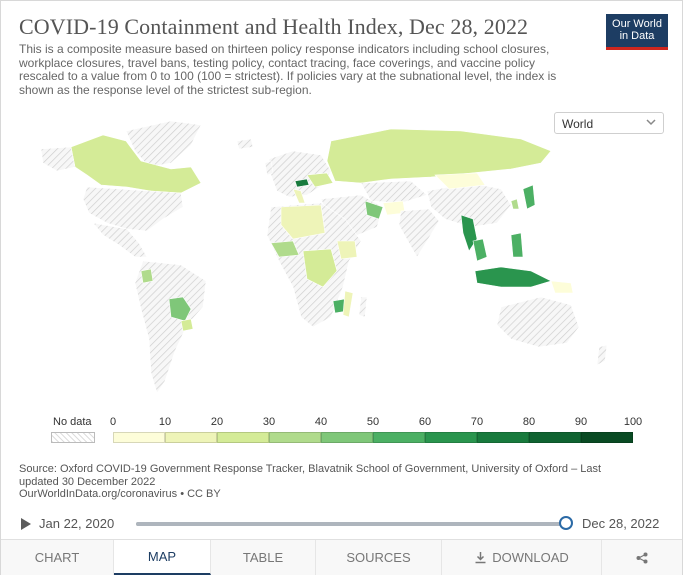  Describe the element at coordinates (394, 192) in the screenshot. I see `map-kazakhstan` at that location.